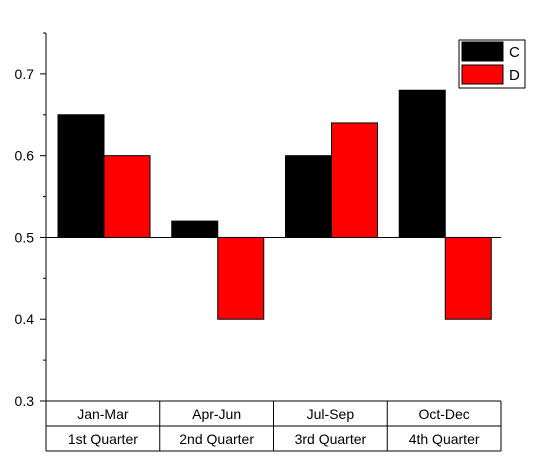 The width and height of the screenshot is (535, 469). What do you see at coordinates (103, 414) in the screenshot?
I see `category-label: Jan-Mar` at bounding box center [103, 414].